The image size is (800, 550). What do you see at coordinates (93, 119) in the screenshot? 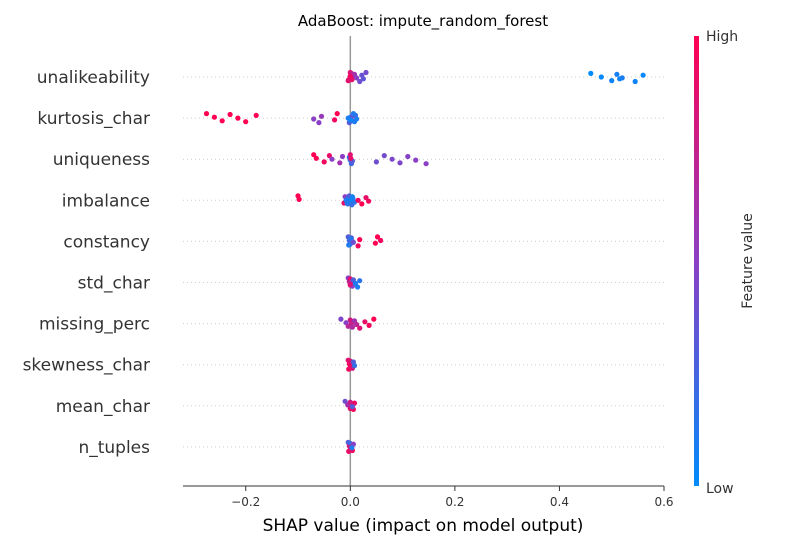
I see `feature-label-kurtosis_char: kurtosis_char` at bounding box center [93, 119].